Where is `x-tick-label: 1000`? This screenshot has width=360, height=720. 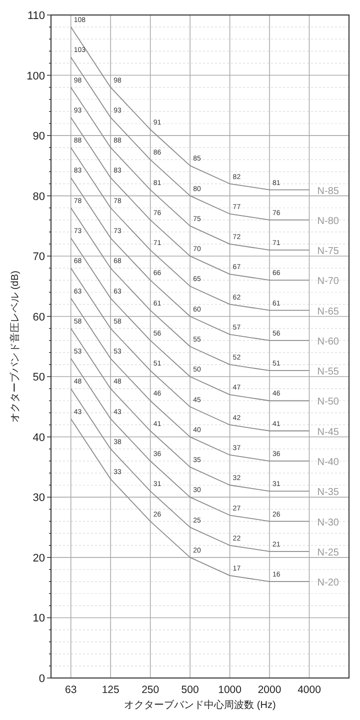 x-tick-label: 1000 is located at coordinates (230, 690).